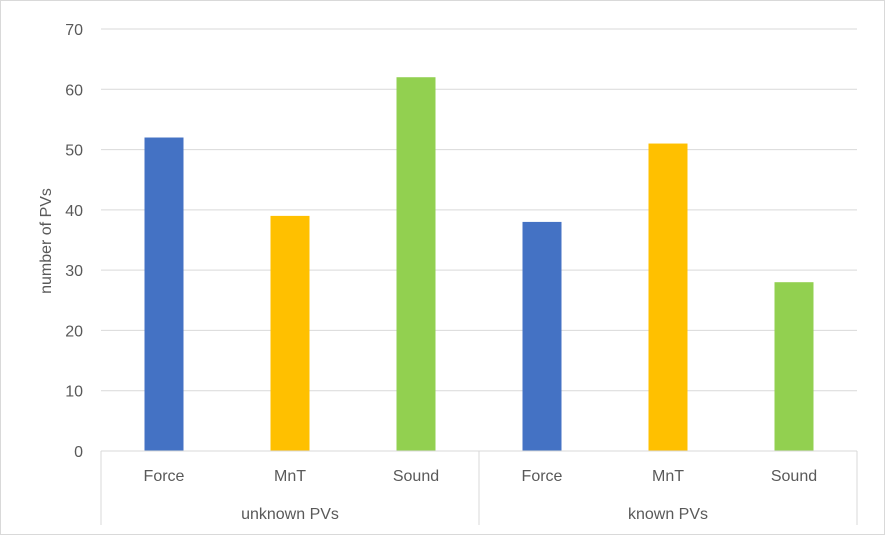 This screenshot has height=539, width=885. I want to click on y-tick-label: 50, so click(74, 151).